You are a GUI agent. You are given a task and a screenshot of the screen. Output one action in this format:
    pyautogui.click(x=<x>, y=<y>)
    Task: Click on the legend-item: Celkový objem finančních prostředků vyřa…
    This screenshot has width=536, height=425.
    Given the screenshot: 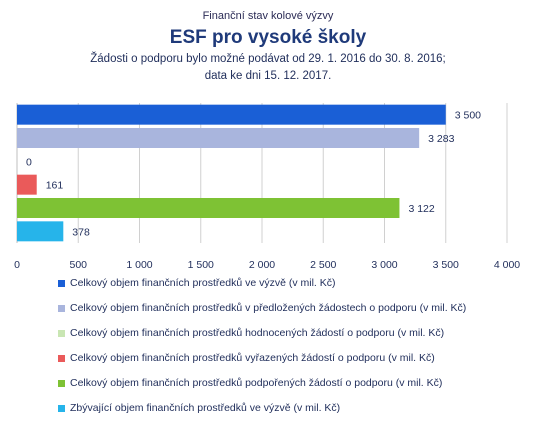 What is the action you would take?
    pyautogui.click(x=293, y=362)
    